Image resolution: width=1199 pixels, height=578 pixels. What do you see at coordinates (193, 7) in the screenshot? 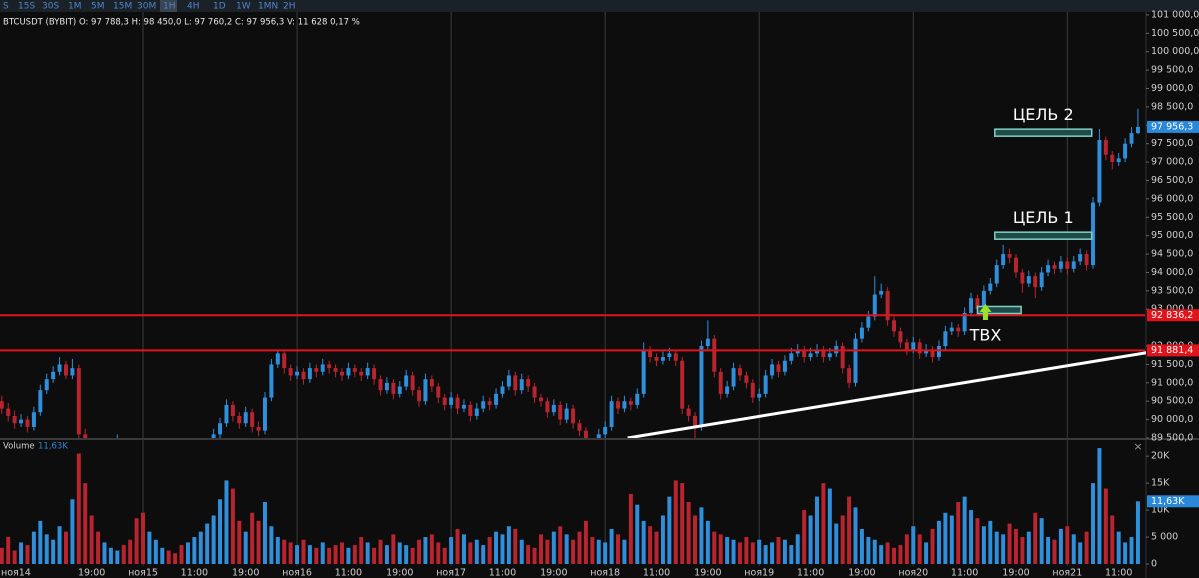
I see `timeframe-button: 4H` at bounding box center [193, 7].